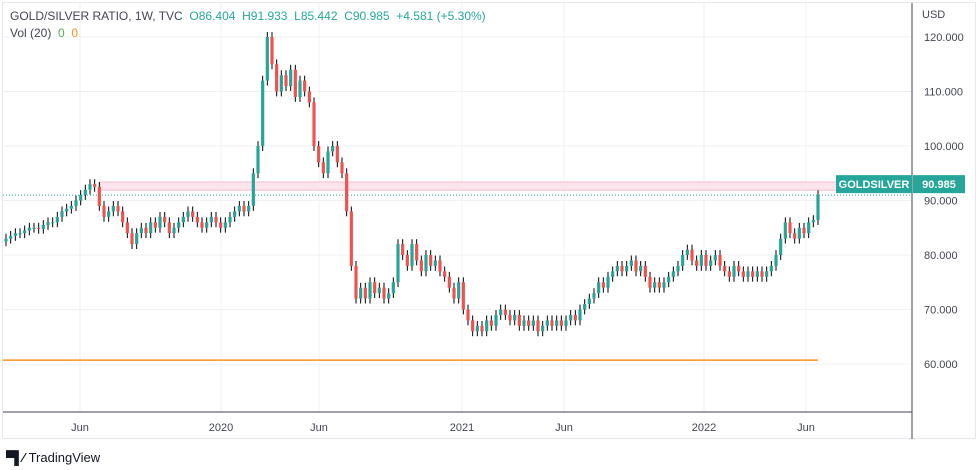 The height and width of the screenshot is (470, 980). Describe the element at coordinates (941, 202) in the screenshot. I see `y-tick-label: 90.000` at that location.